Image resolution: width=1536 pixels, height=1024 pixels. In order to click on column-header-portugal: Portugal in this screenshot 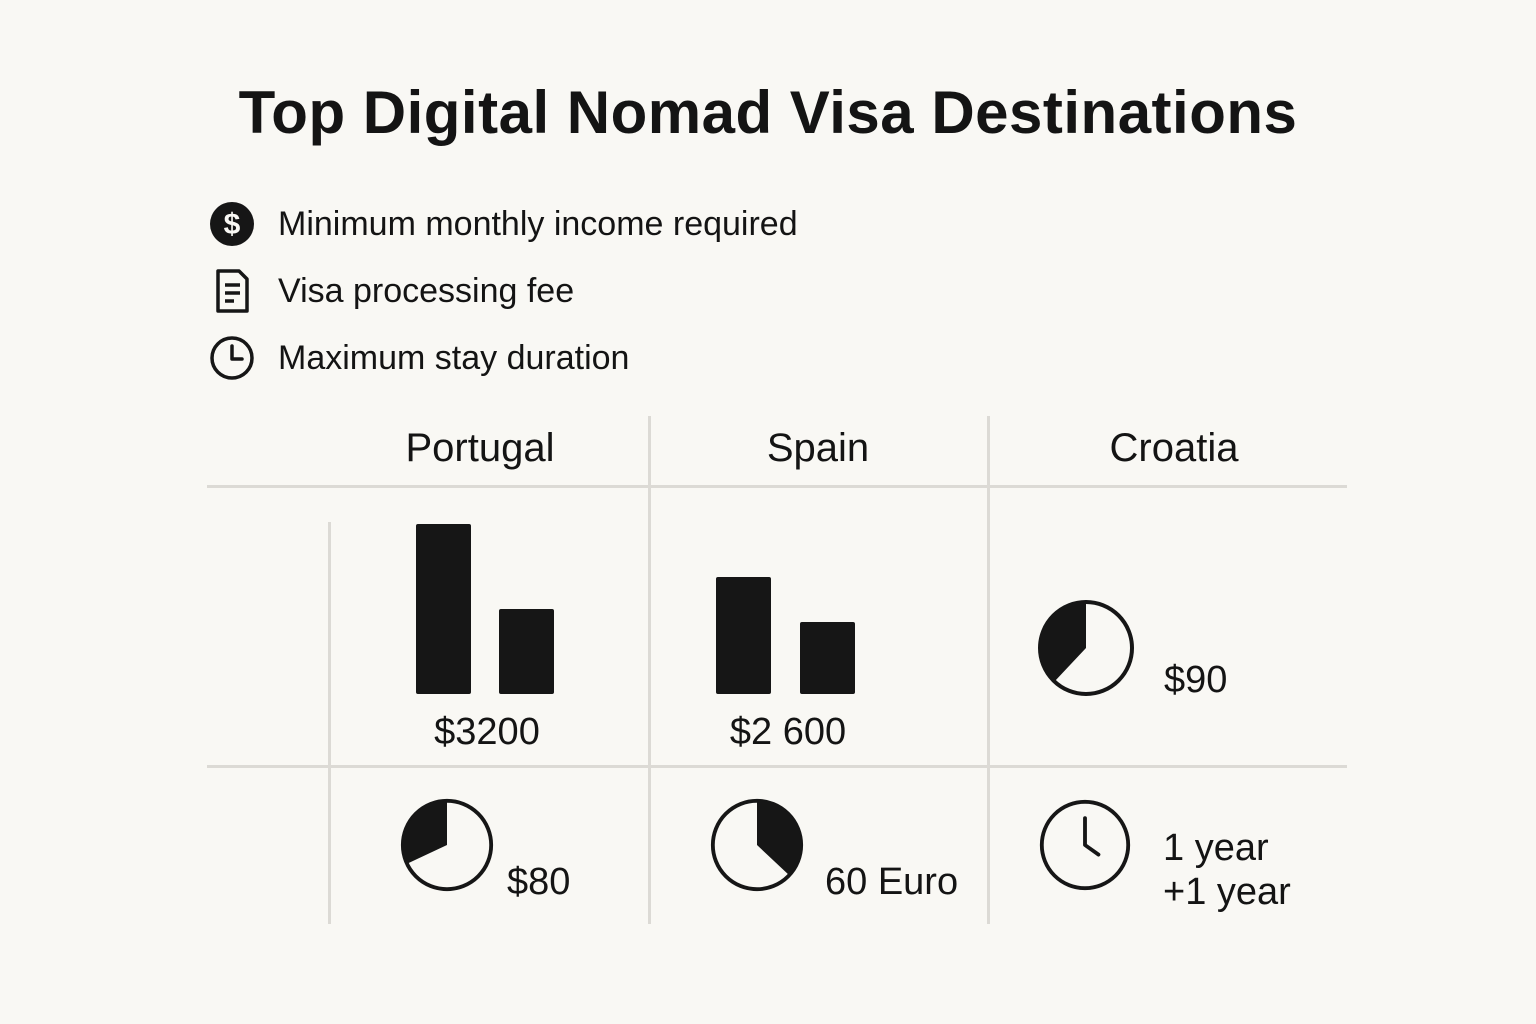, I will do `click(480, 448)`.